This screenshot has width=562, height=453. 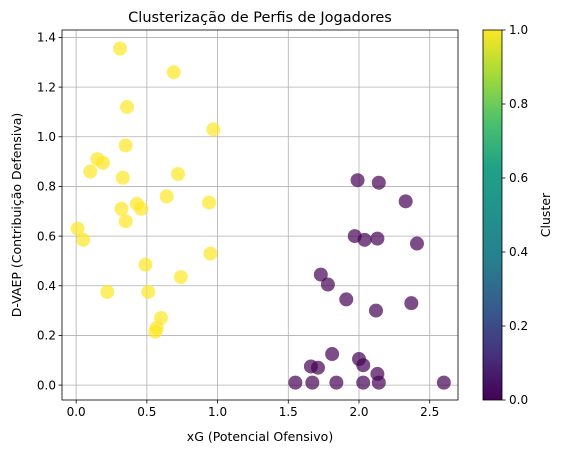 I want to click on x-tick-label: 0.5, so click(x=146, y=412).